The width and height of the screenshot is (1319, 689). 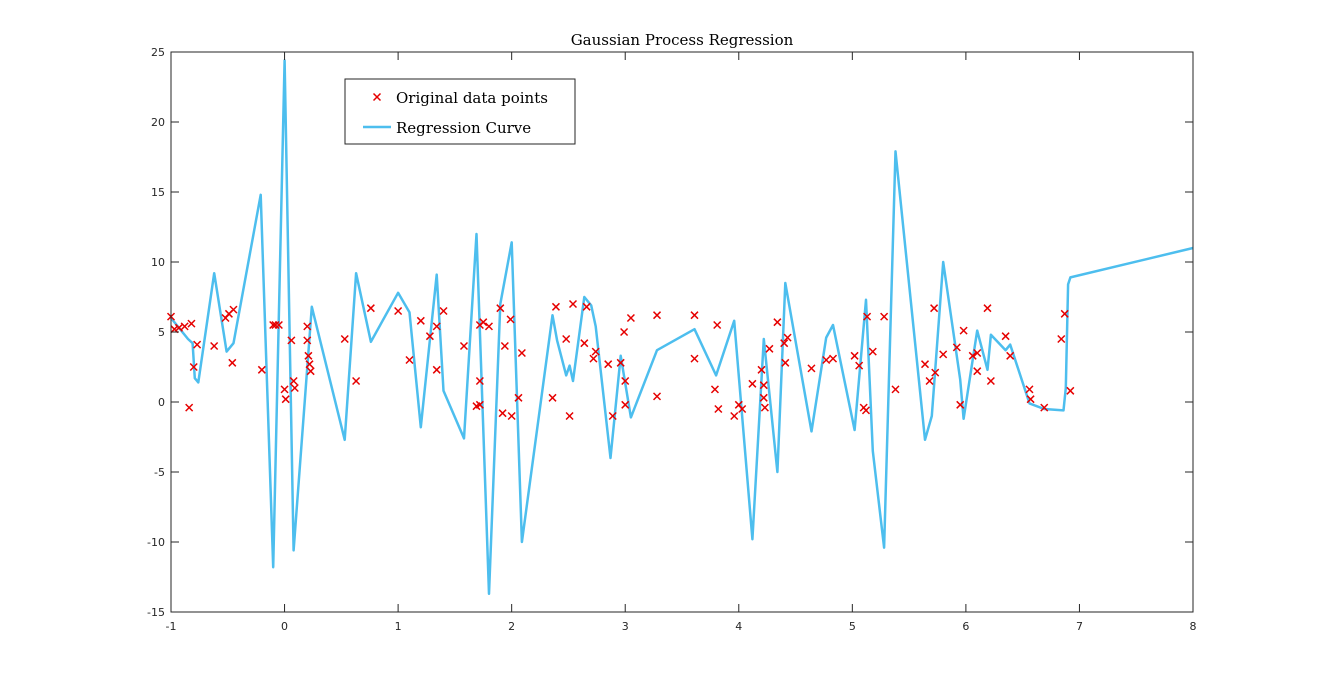 I want to click on x-tick-label-6: 5, so click(x=852, y=626).